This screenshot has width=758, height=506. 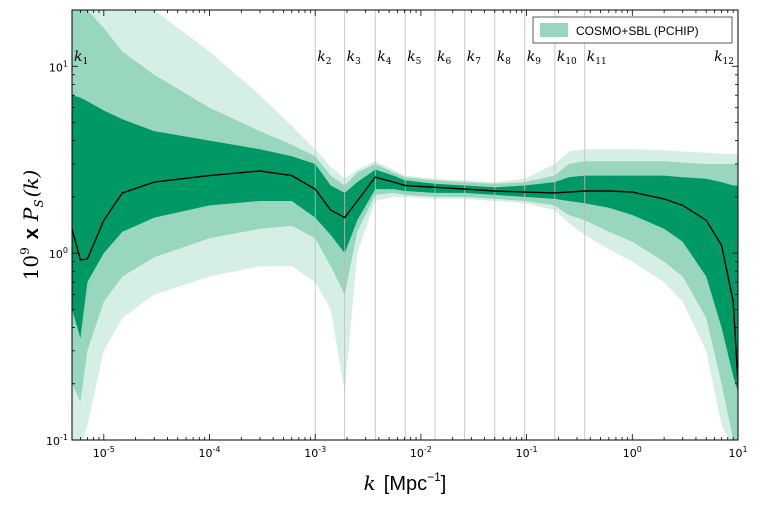 I want to click on knot-label-12: k12, so click(x=724, y=58).